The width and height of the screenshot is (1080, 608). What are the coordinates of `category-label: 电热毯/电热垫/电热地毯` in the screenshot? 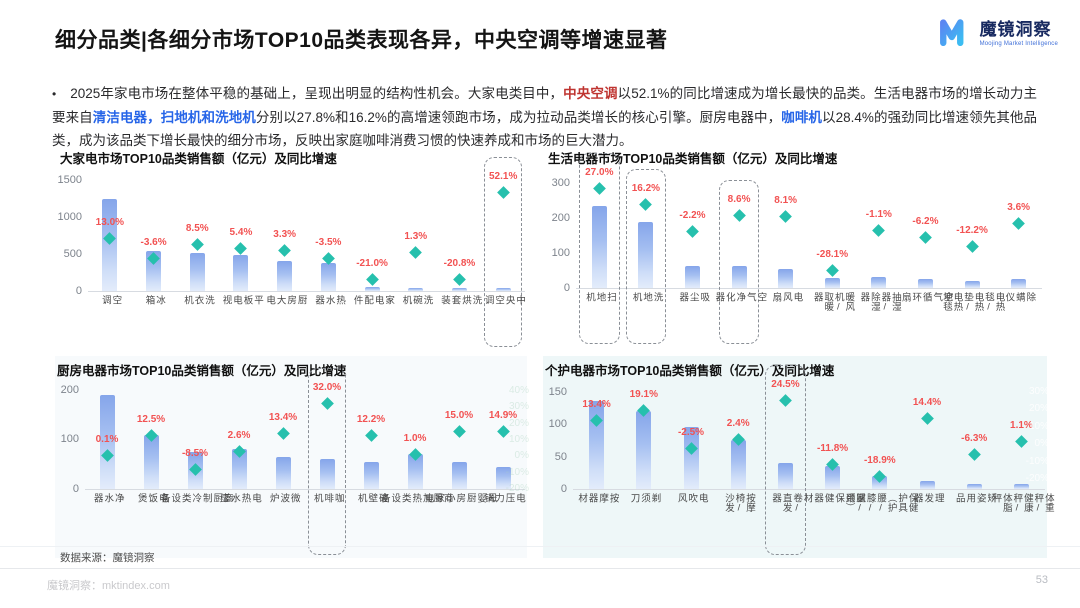 It's located at (973, 302).